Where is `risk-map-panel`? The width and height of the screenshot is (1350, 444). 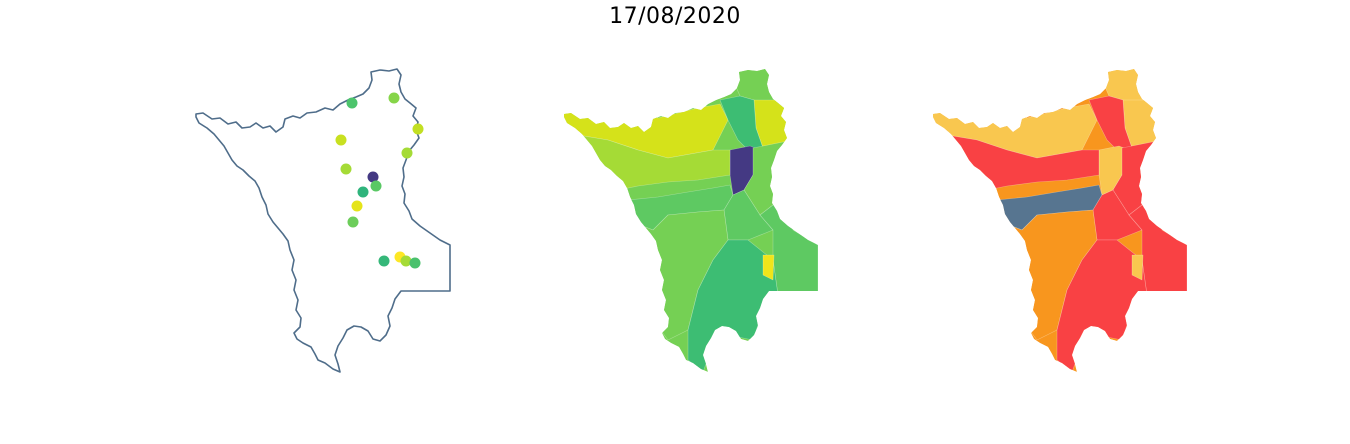 risk-map-panel is located at coordinates (1060, 220).